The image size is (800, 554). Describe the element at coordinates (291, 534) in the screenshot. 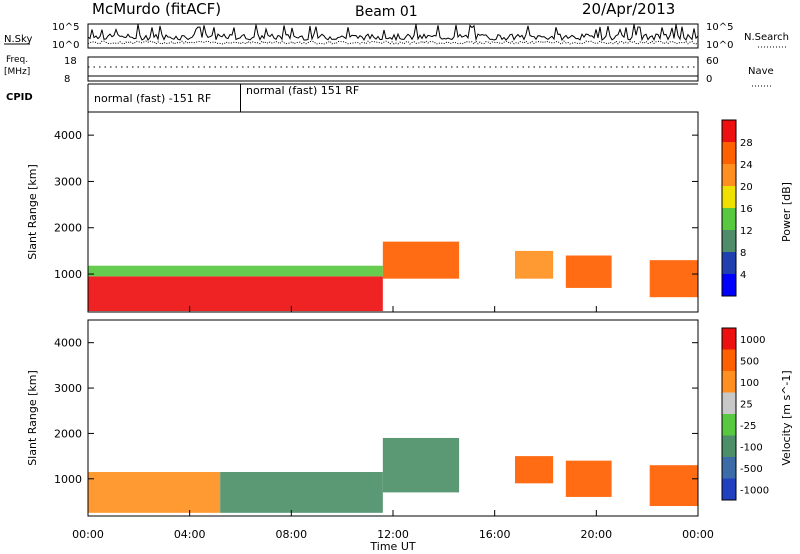

I see `x-tick-label: 08:00` at that location.